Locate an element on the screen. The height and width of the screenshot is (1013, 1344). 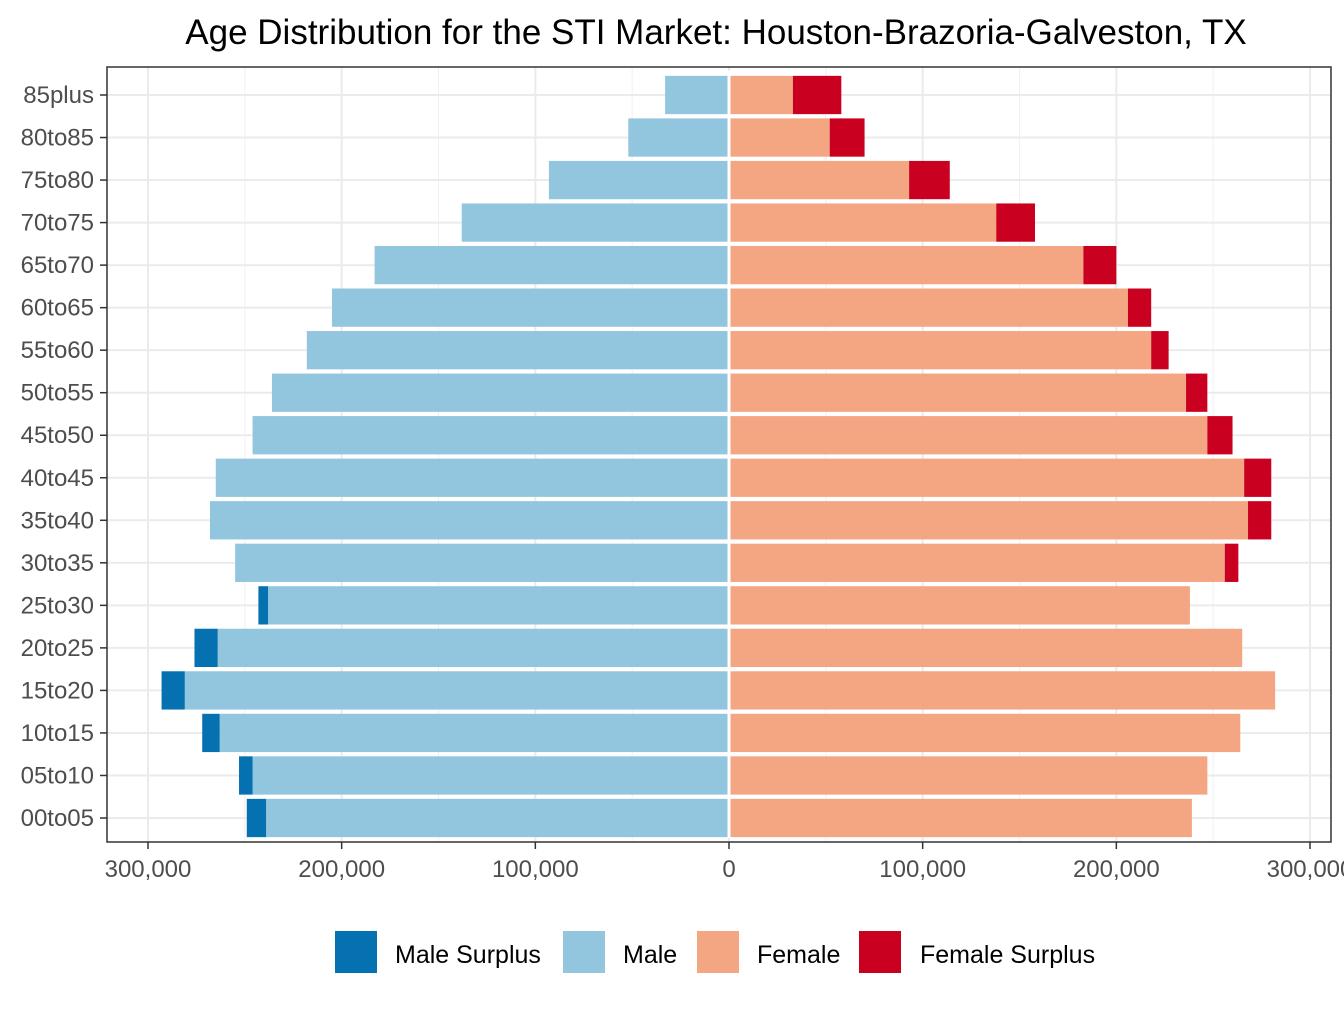
bar-male-surplus-20to25 is located at coordinates (206, 648).